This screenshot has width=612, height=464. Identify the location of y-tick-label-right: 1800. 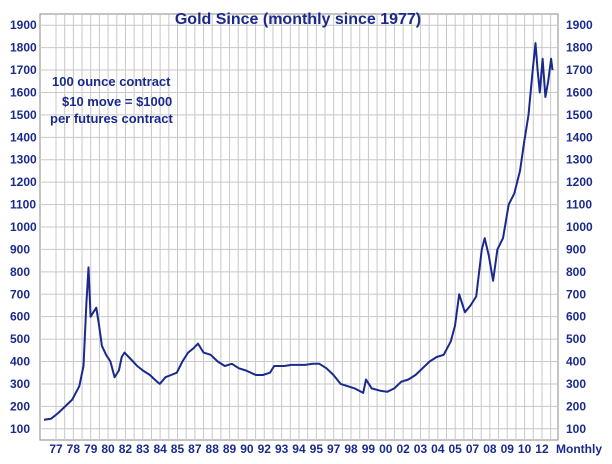
(579, 48).